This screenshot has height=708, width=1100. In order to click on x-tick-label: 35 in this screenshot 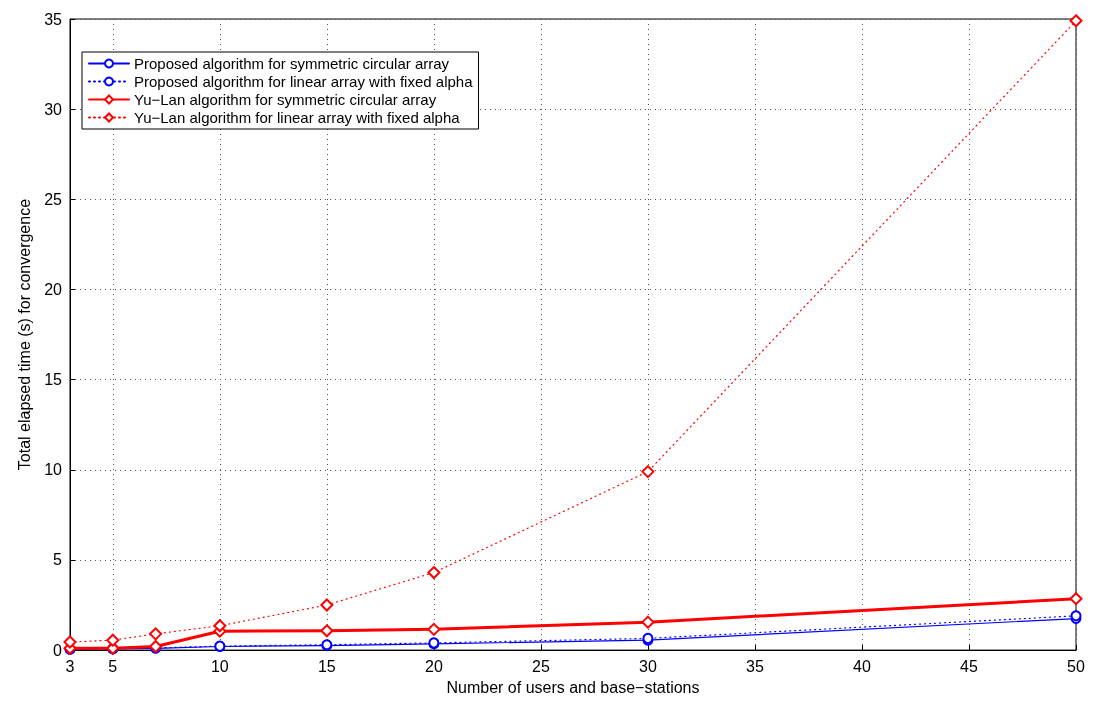, I will do `click(755, 666)`.